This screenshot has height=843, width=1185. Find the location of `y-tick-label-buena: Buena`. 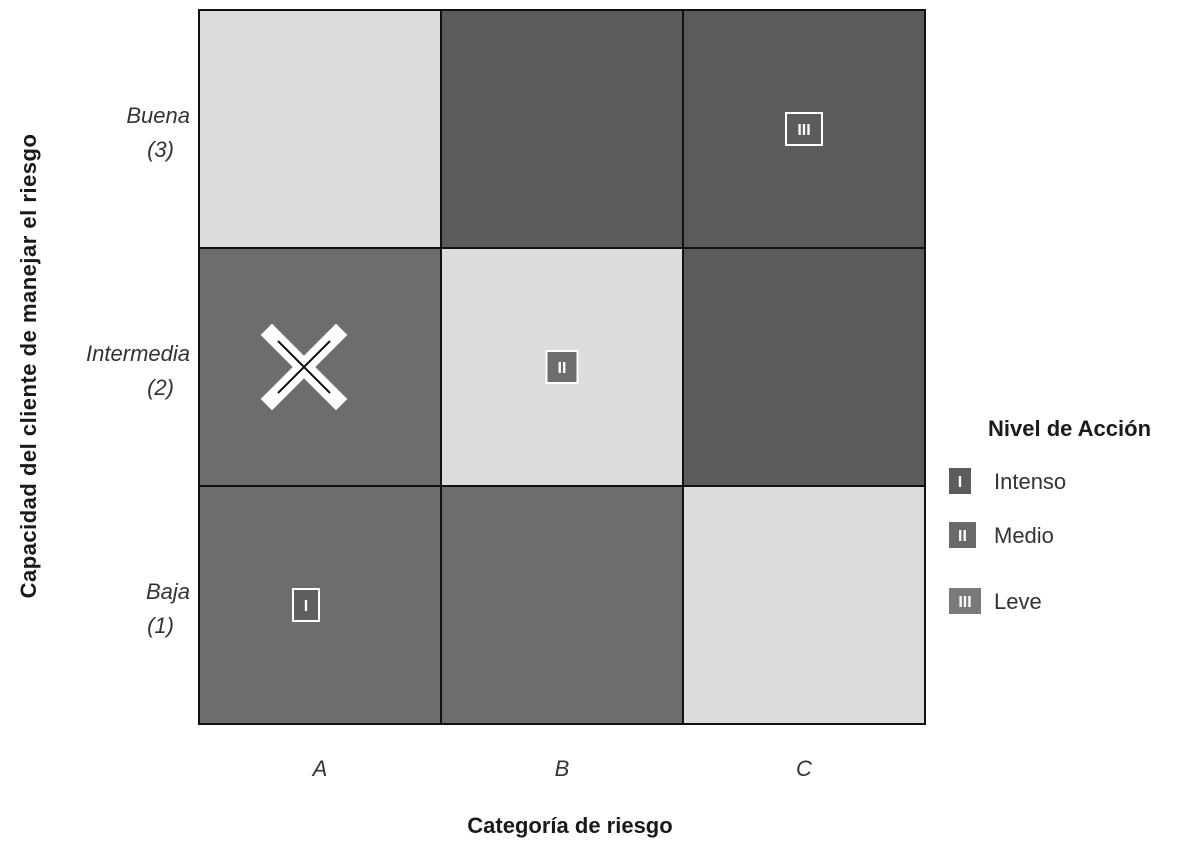

y-tick-label-buena: Buena is located at coordinates (158, 115).